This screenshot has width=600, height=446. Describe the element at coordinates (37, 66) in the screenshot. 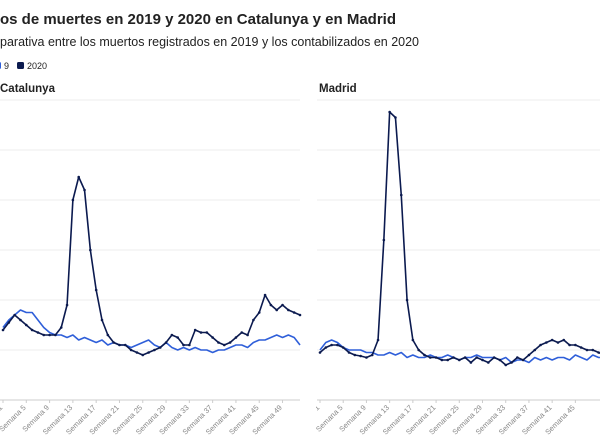

I see `legend-label: 2020` at that location.